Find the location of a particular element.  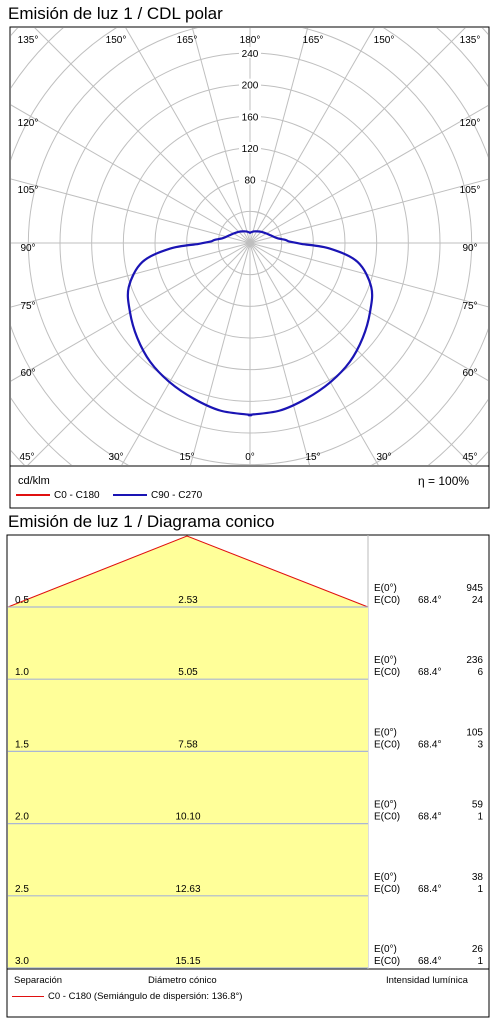

efficiency-label: η = 100% is located at coordinates (444, 481).